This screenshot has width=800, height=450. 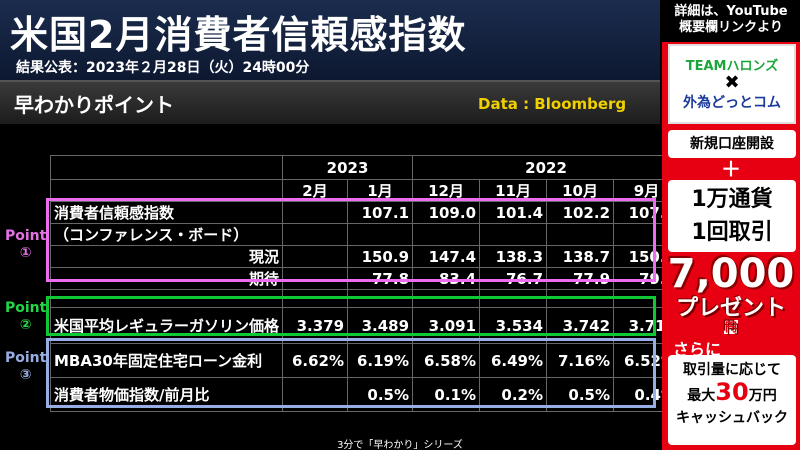 What do you see at coordinates (238, 35) in the screenshot?
I see `page-title: 米国2月消費者信頼感指数` at bounding box center [238, 35].